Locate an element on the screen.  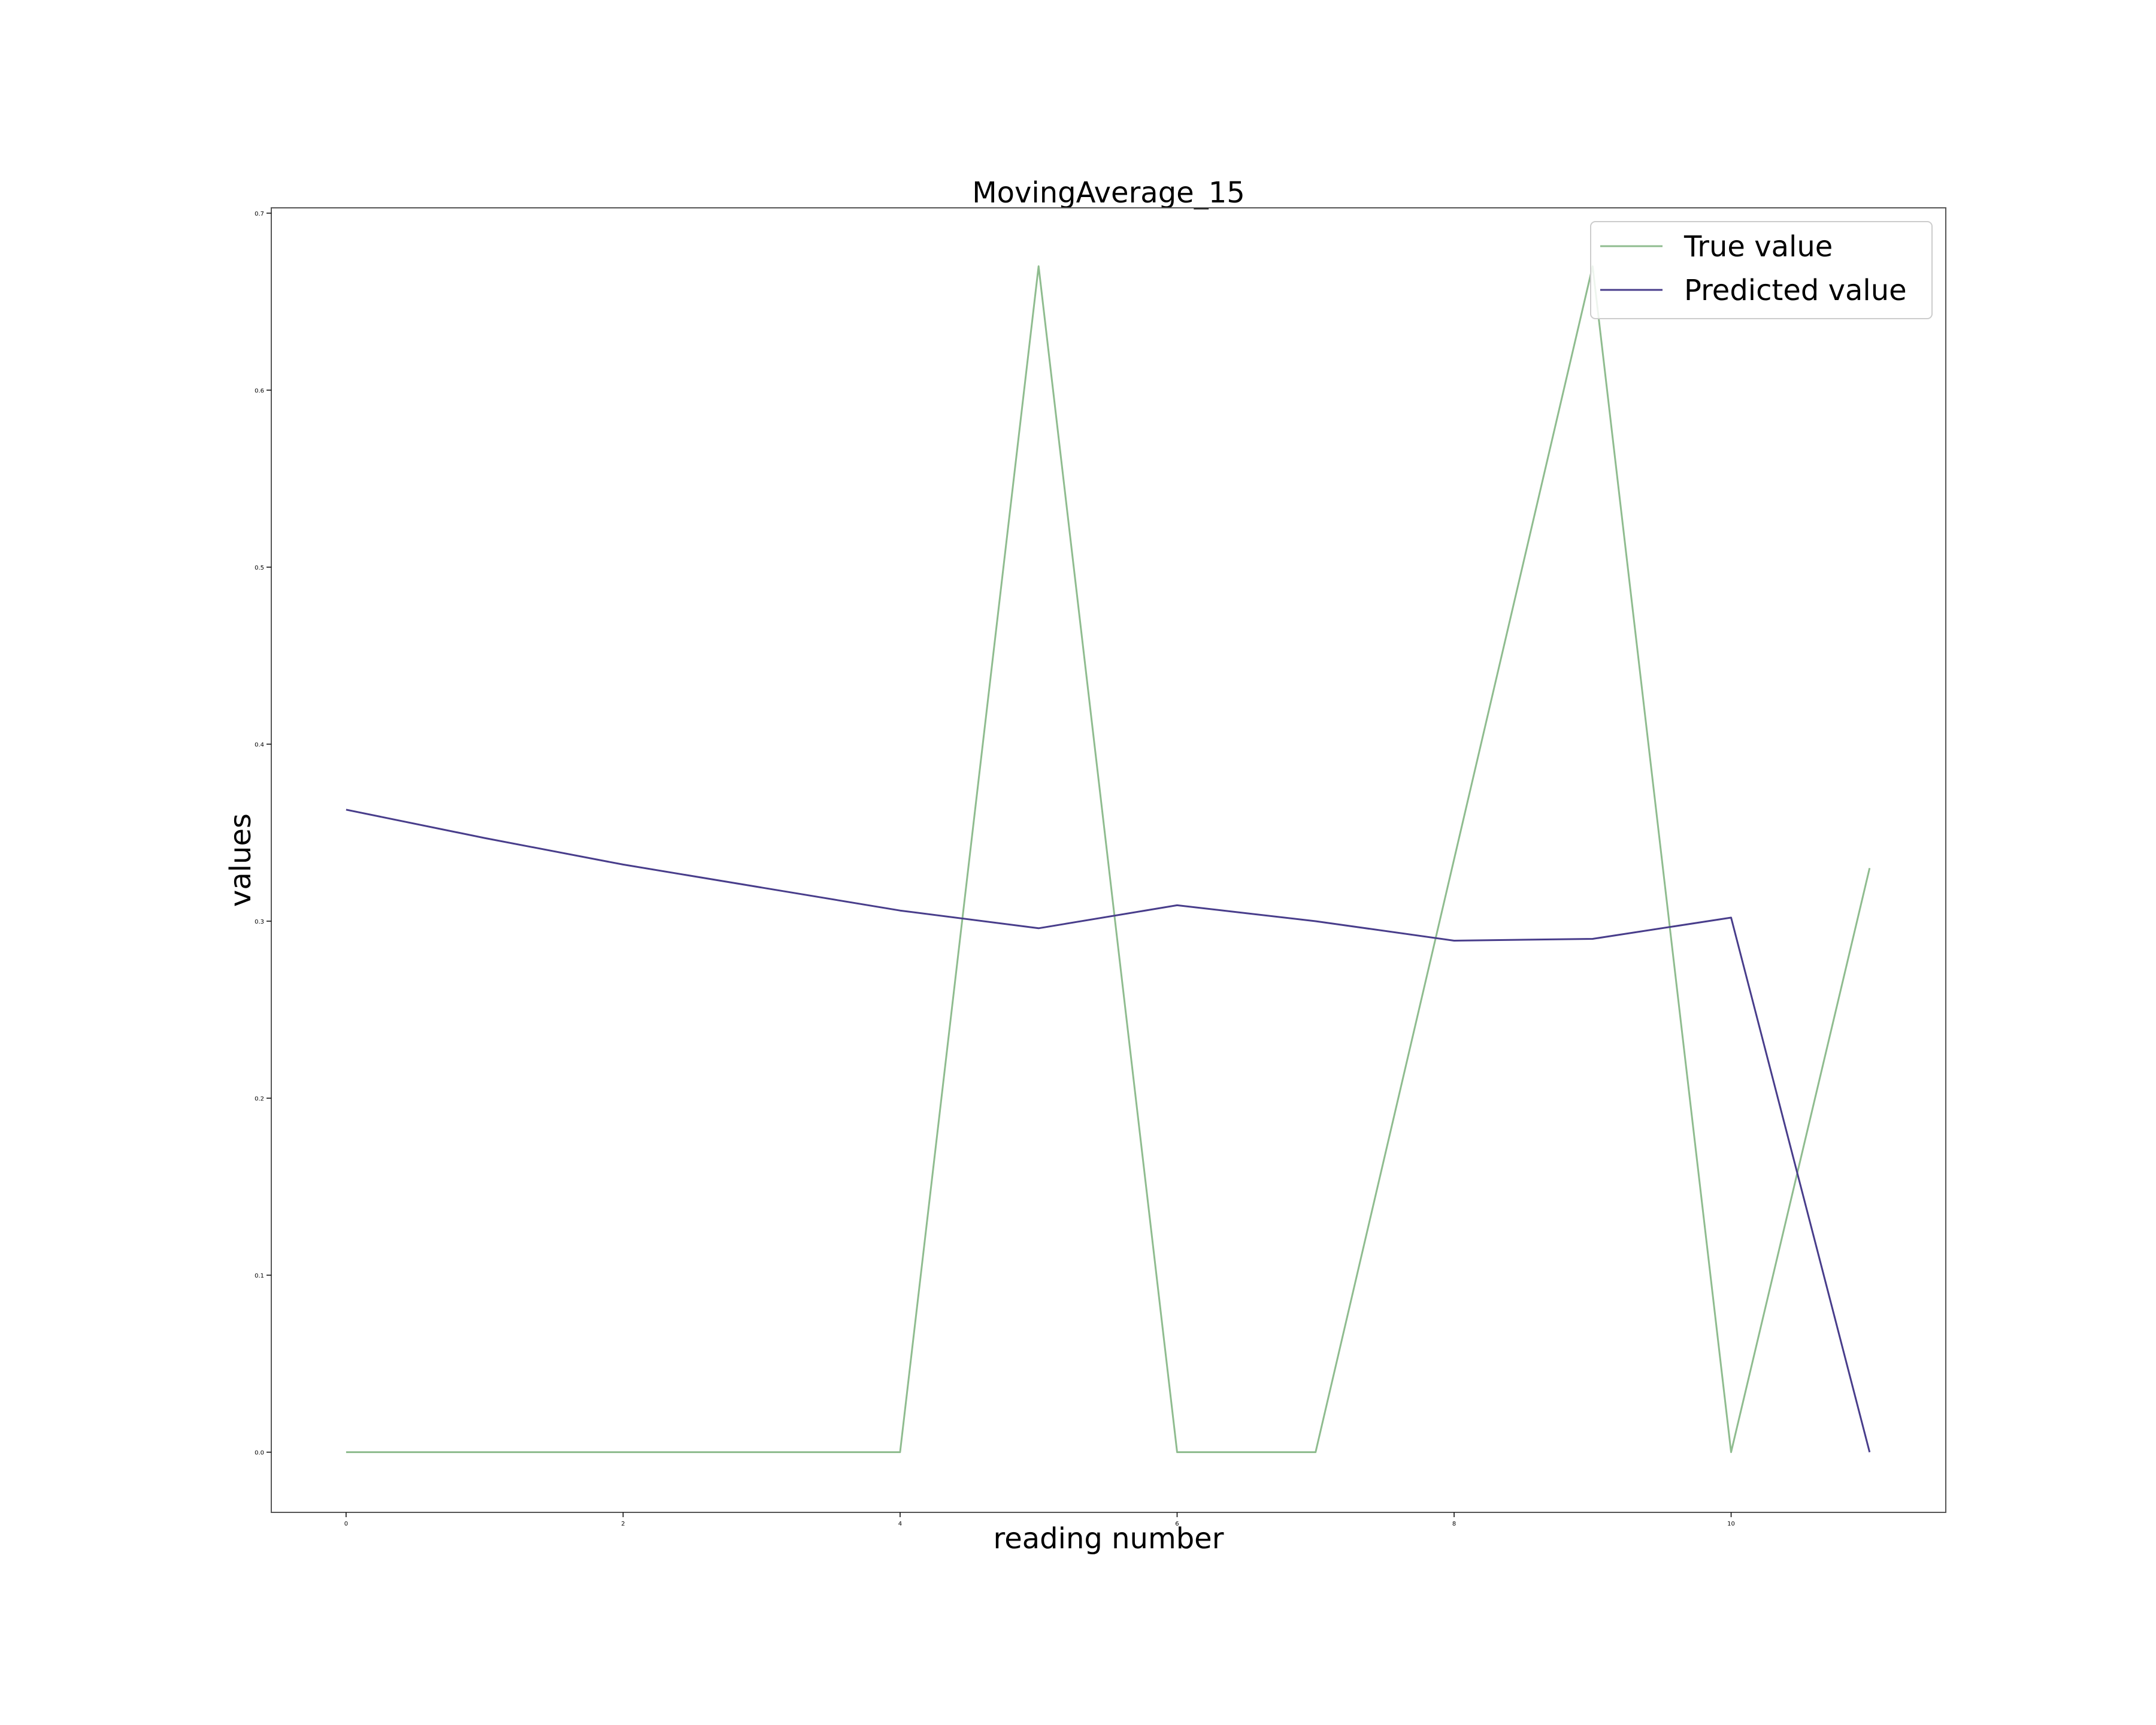
x-axis-label: reading number is located at coordinates (1109, 1538).